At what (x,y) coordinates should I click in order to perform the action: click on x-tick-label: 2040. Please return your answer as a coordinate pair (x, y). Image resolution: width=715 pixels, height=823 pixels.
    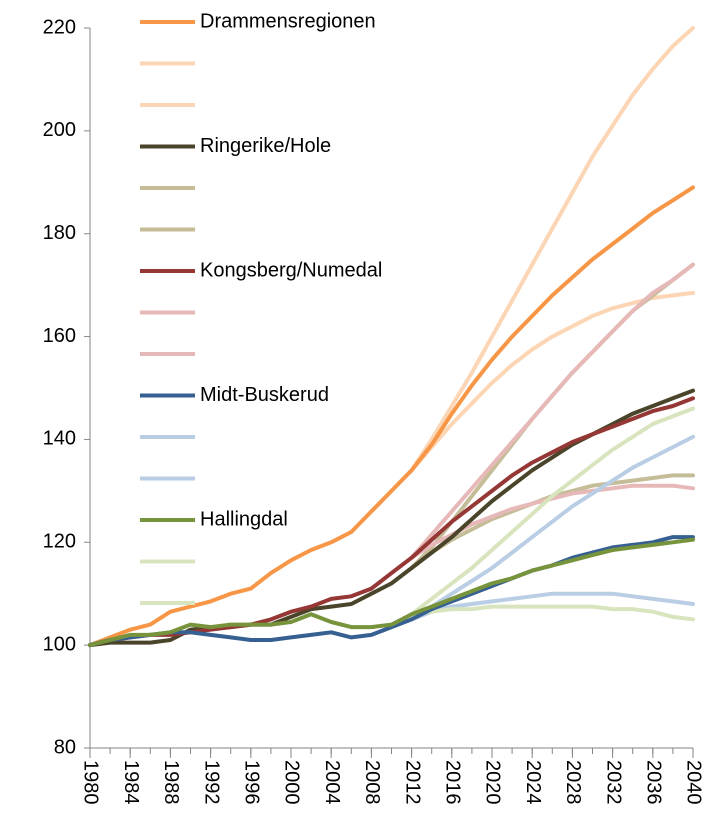
    Looking at the image, I should click on (694, 782).